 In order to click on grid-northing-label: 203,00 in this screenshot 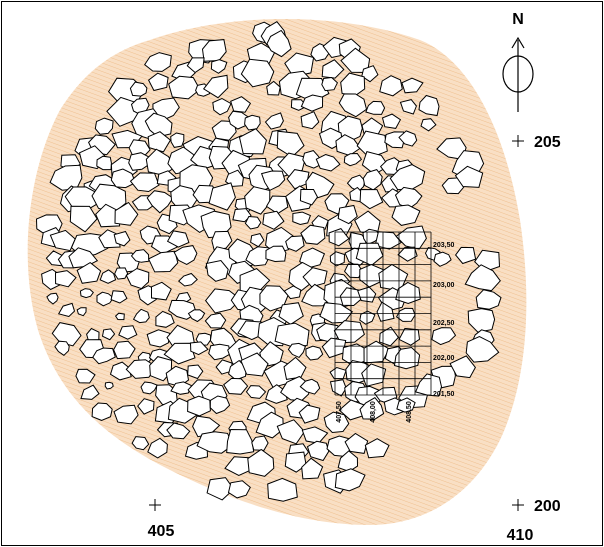, I will do `click(444, 285)`.